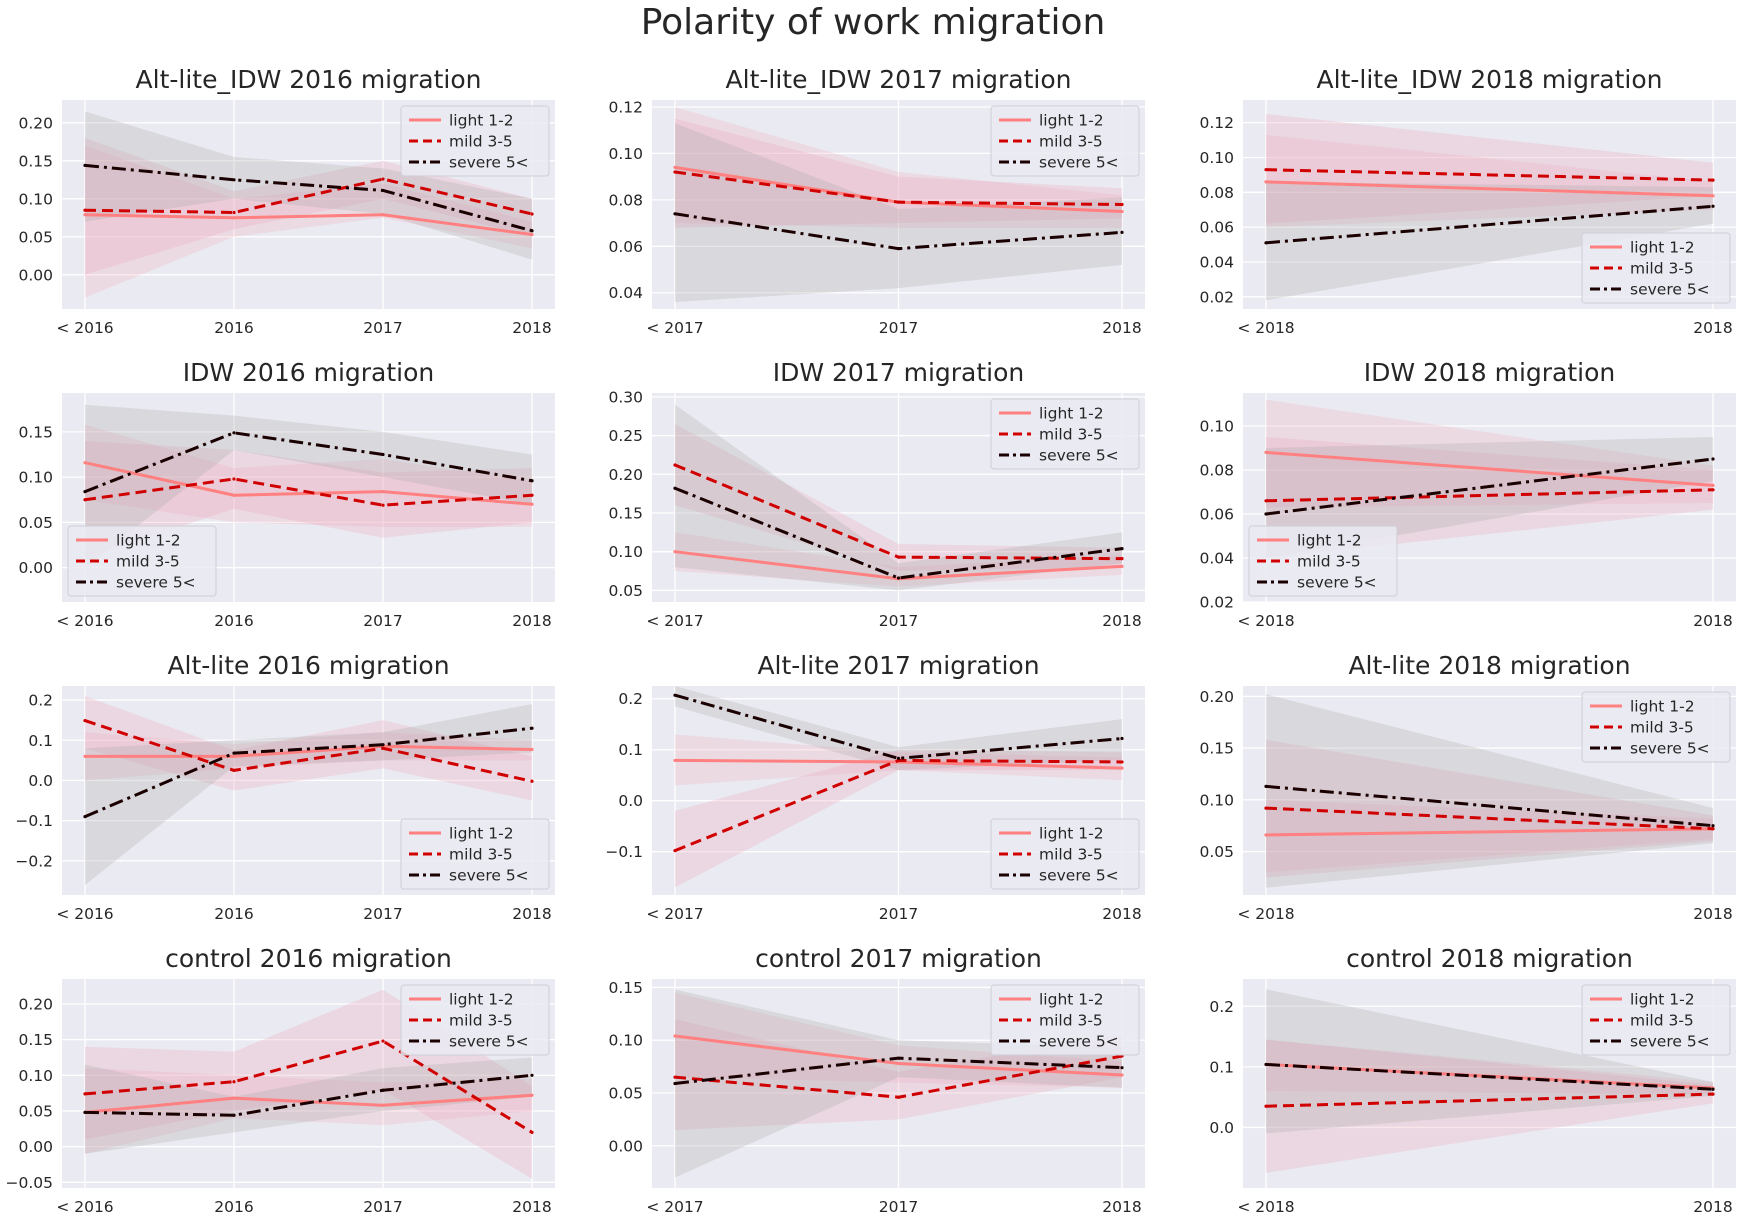 The width and height of the screenshot is (1743, 1219). Describe the element at coordinates (1216, 158) in the screenshot. I see `panel-3-ytick-5: 0.10` at that location.